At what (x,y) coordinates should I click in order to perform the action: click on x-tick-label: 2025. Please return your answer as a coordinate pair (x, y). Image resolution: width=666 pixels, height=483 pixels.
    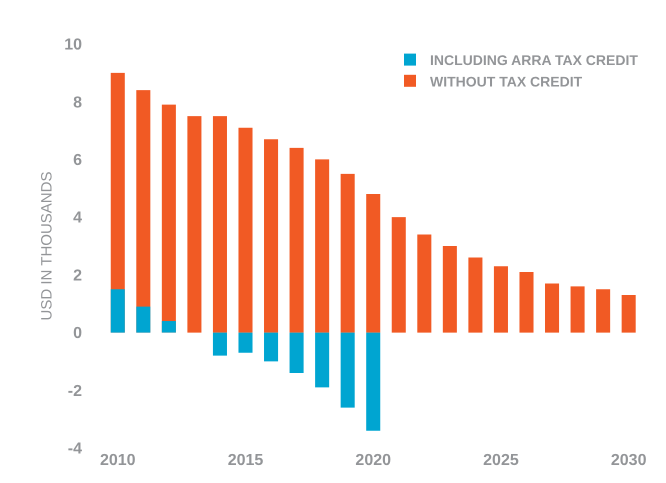
    Looking at the image, I should click on (501, 460).